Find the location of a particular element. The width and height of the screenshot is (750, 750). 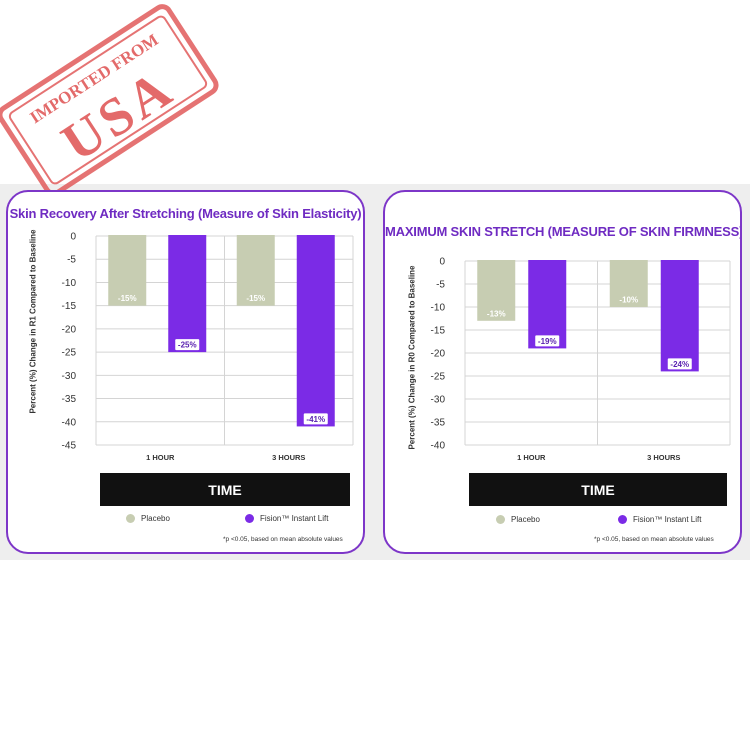

data-label: -10% is located at coordinates (628, 300).